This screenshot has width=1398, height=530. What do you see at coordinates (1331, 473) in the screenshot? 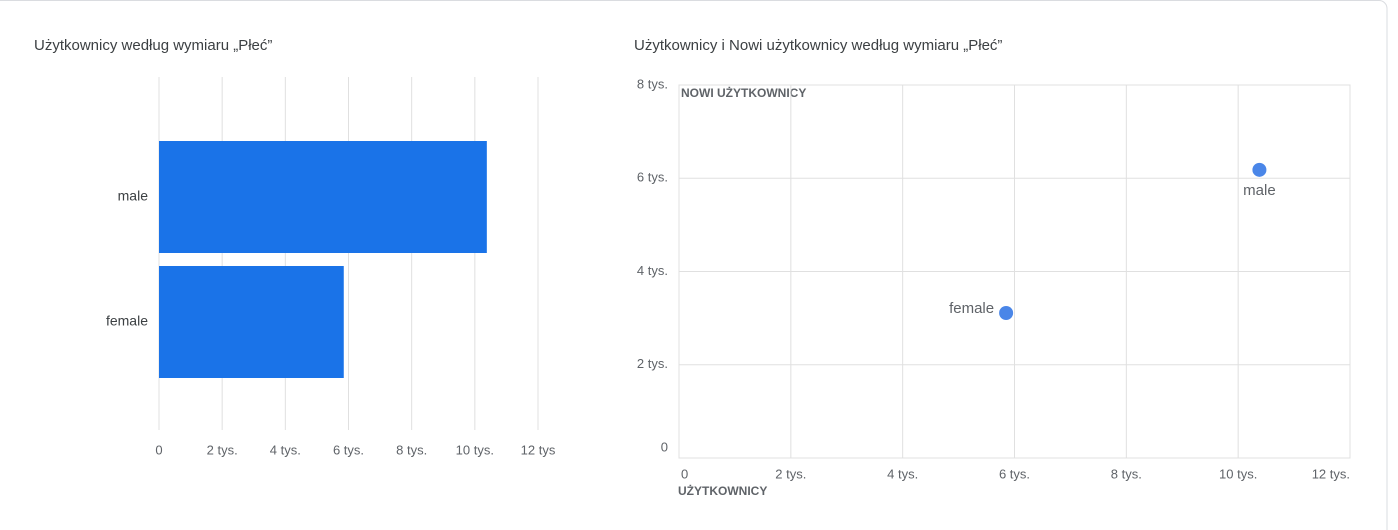
I see `x-tick-label: 12 tys.` at bounding box center [1331, 473].